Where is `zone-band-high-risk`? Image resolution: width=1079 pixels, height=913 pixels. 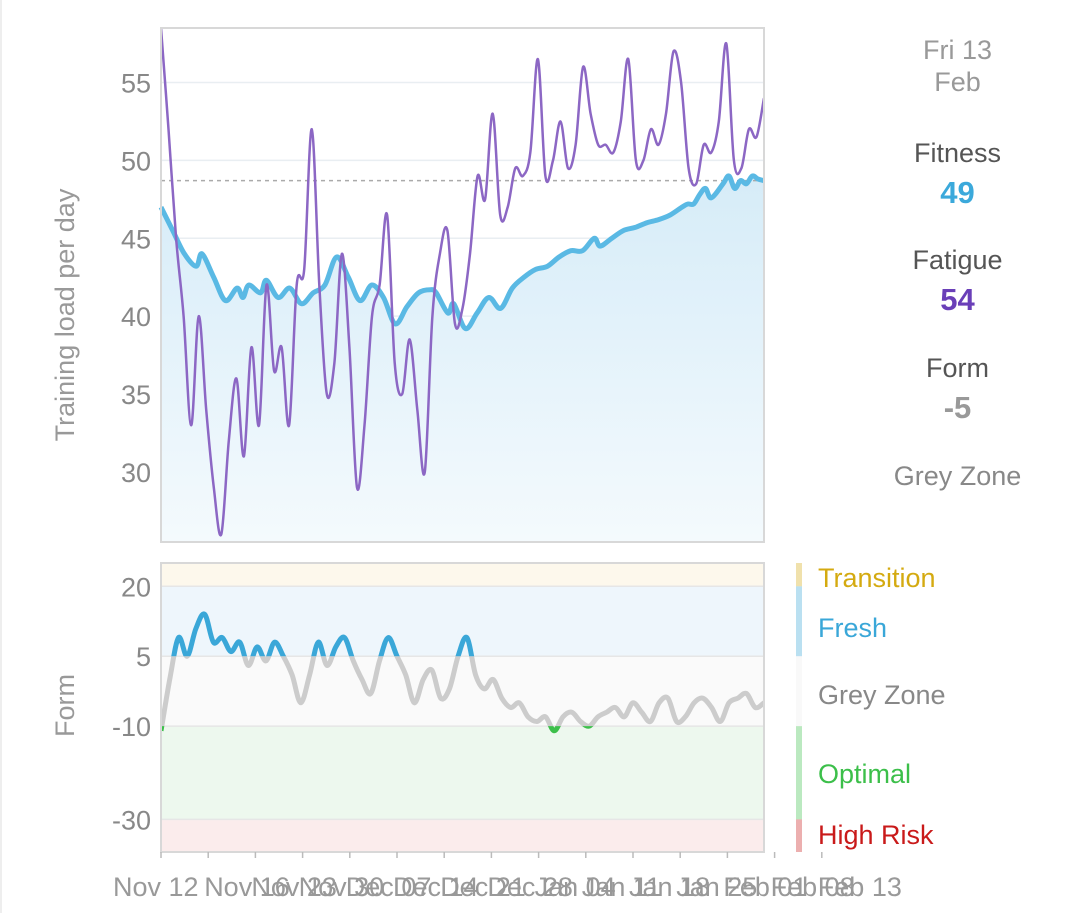 zone-band-high-risk is located at coordinates (462, 835).